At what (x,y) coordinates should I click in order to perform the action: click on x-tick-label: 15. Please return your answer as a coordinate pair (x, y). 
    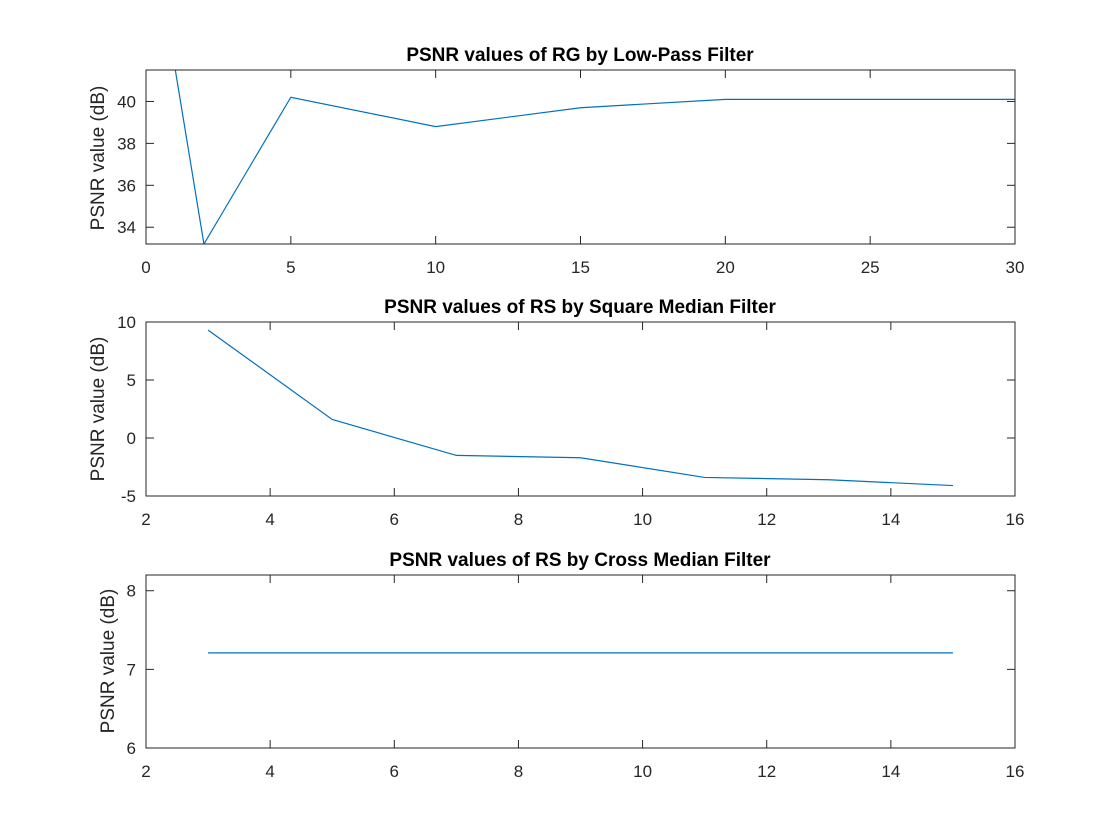
    Looking at the image, I should click on (580, 267).